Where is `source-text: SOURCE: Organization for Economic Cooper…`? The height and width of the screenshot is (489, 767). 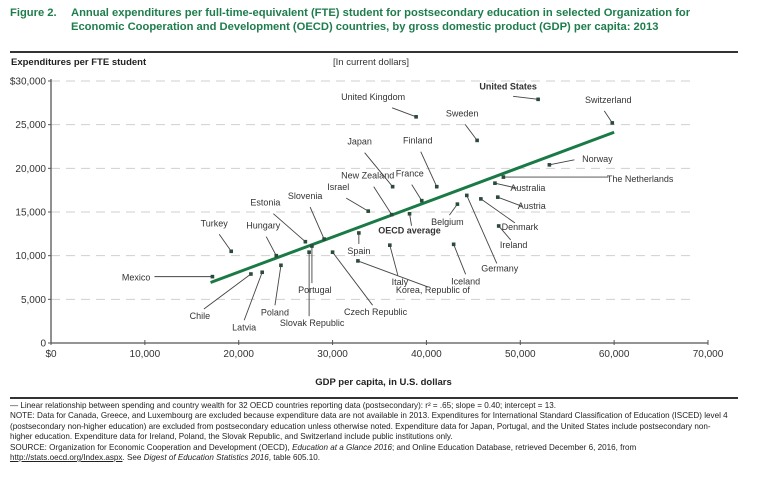 source-text: SOURCE: Organization for Economic Cooper… is located at coordinates (370, 453).